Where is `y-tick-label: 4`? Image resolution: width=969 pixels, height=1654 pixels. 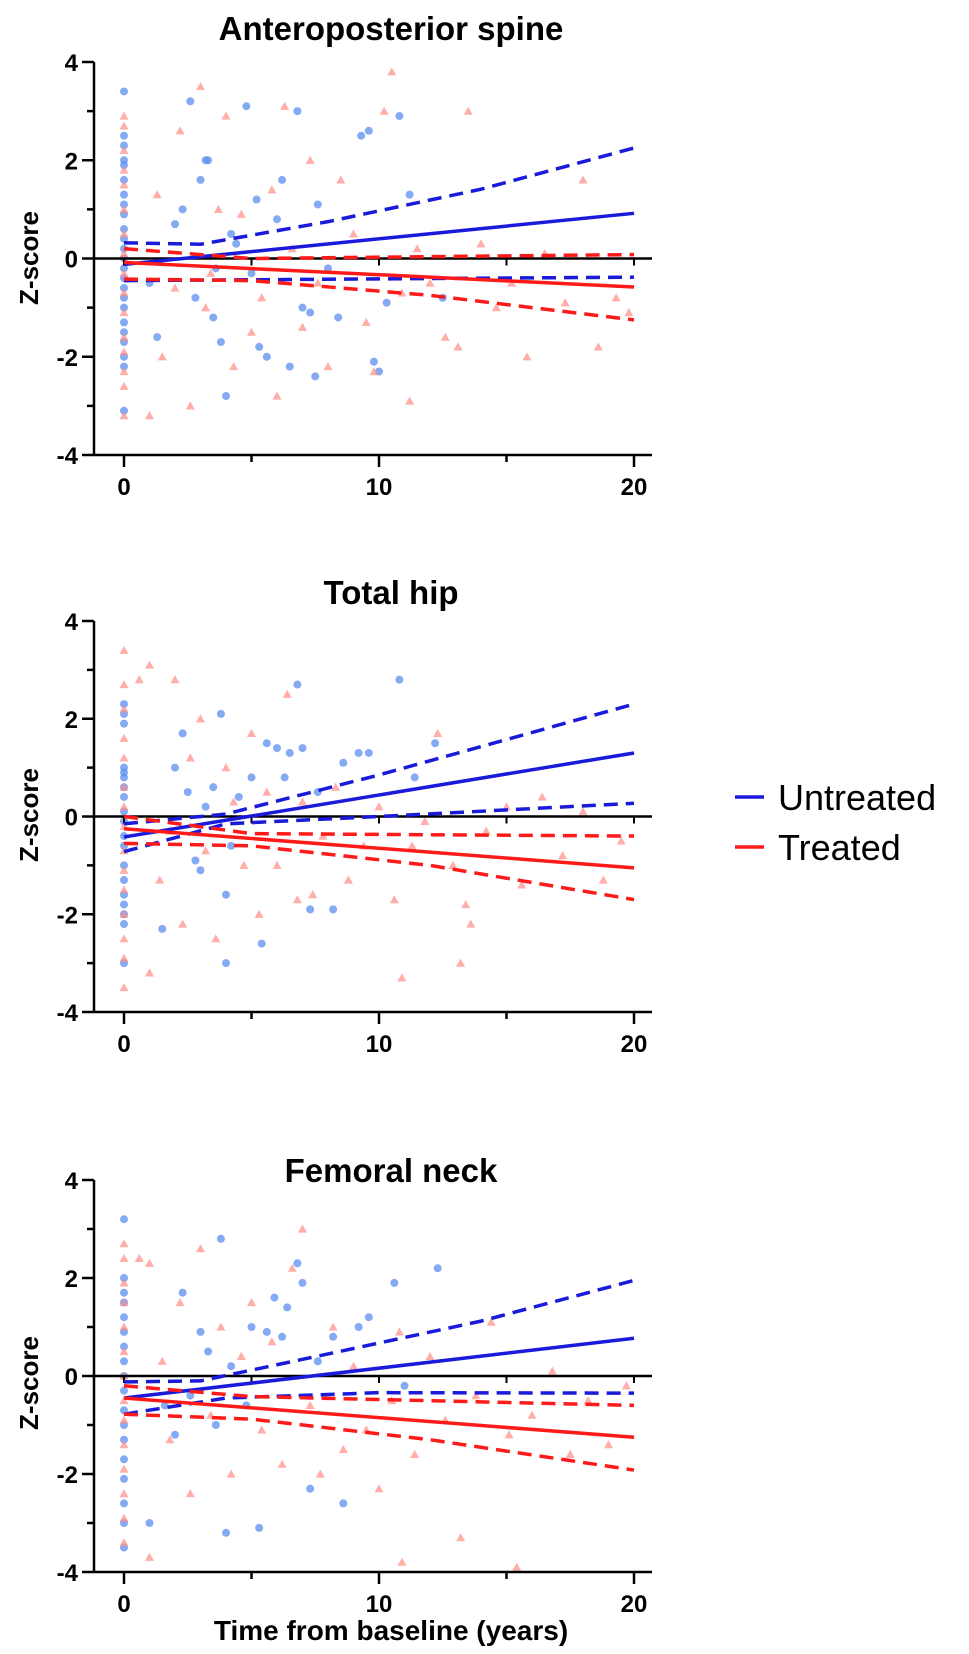 y-tick-label: 4 is located at coordinates (72, 1181).